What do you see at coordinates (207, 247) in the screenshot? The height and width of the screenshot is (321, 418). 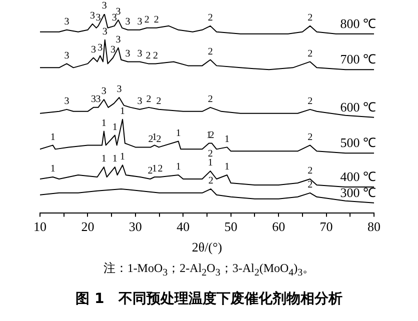 I see `x-axis-title: 2θ/(°)` at bounding box center [207, 247].